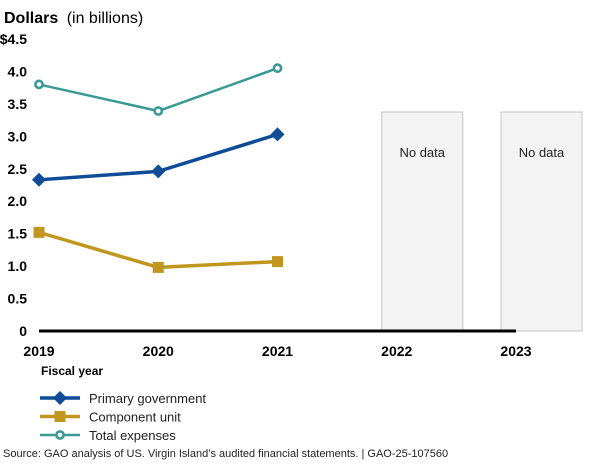 Image resolution: width=600 pixels, height=469 pixels. I want to click on y-tick-label: 0, so click(23, 331).